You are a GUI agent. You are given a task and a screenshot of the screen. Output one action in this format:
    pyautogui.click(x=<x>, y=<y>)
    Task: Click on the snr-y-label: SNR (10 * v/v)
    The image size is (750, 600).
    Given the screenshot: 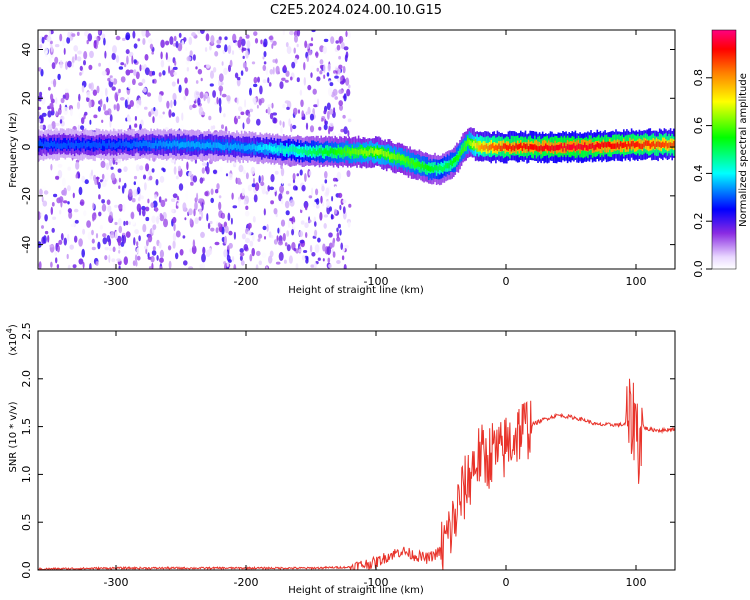 What is the action you would take?
    pyautogui.click(x=13, y=436)
    